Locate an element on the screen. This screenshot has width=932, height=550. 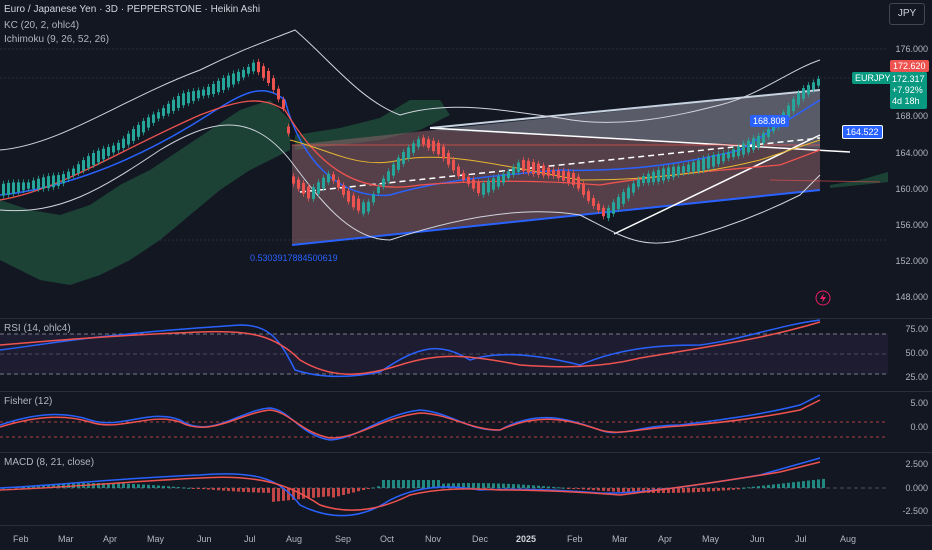
macd-legend: MACD (8, 21, close) is located at coordinates (49, 462).